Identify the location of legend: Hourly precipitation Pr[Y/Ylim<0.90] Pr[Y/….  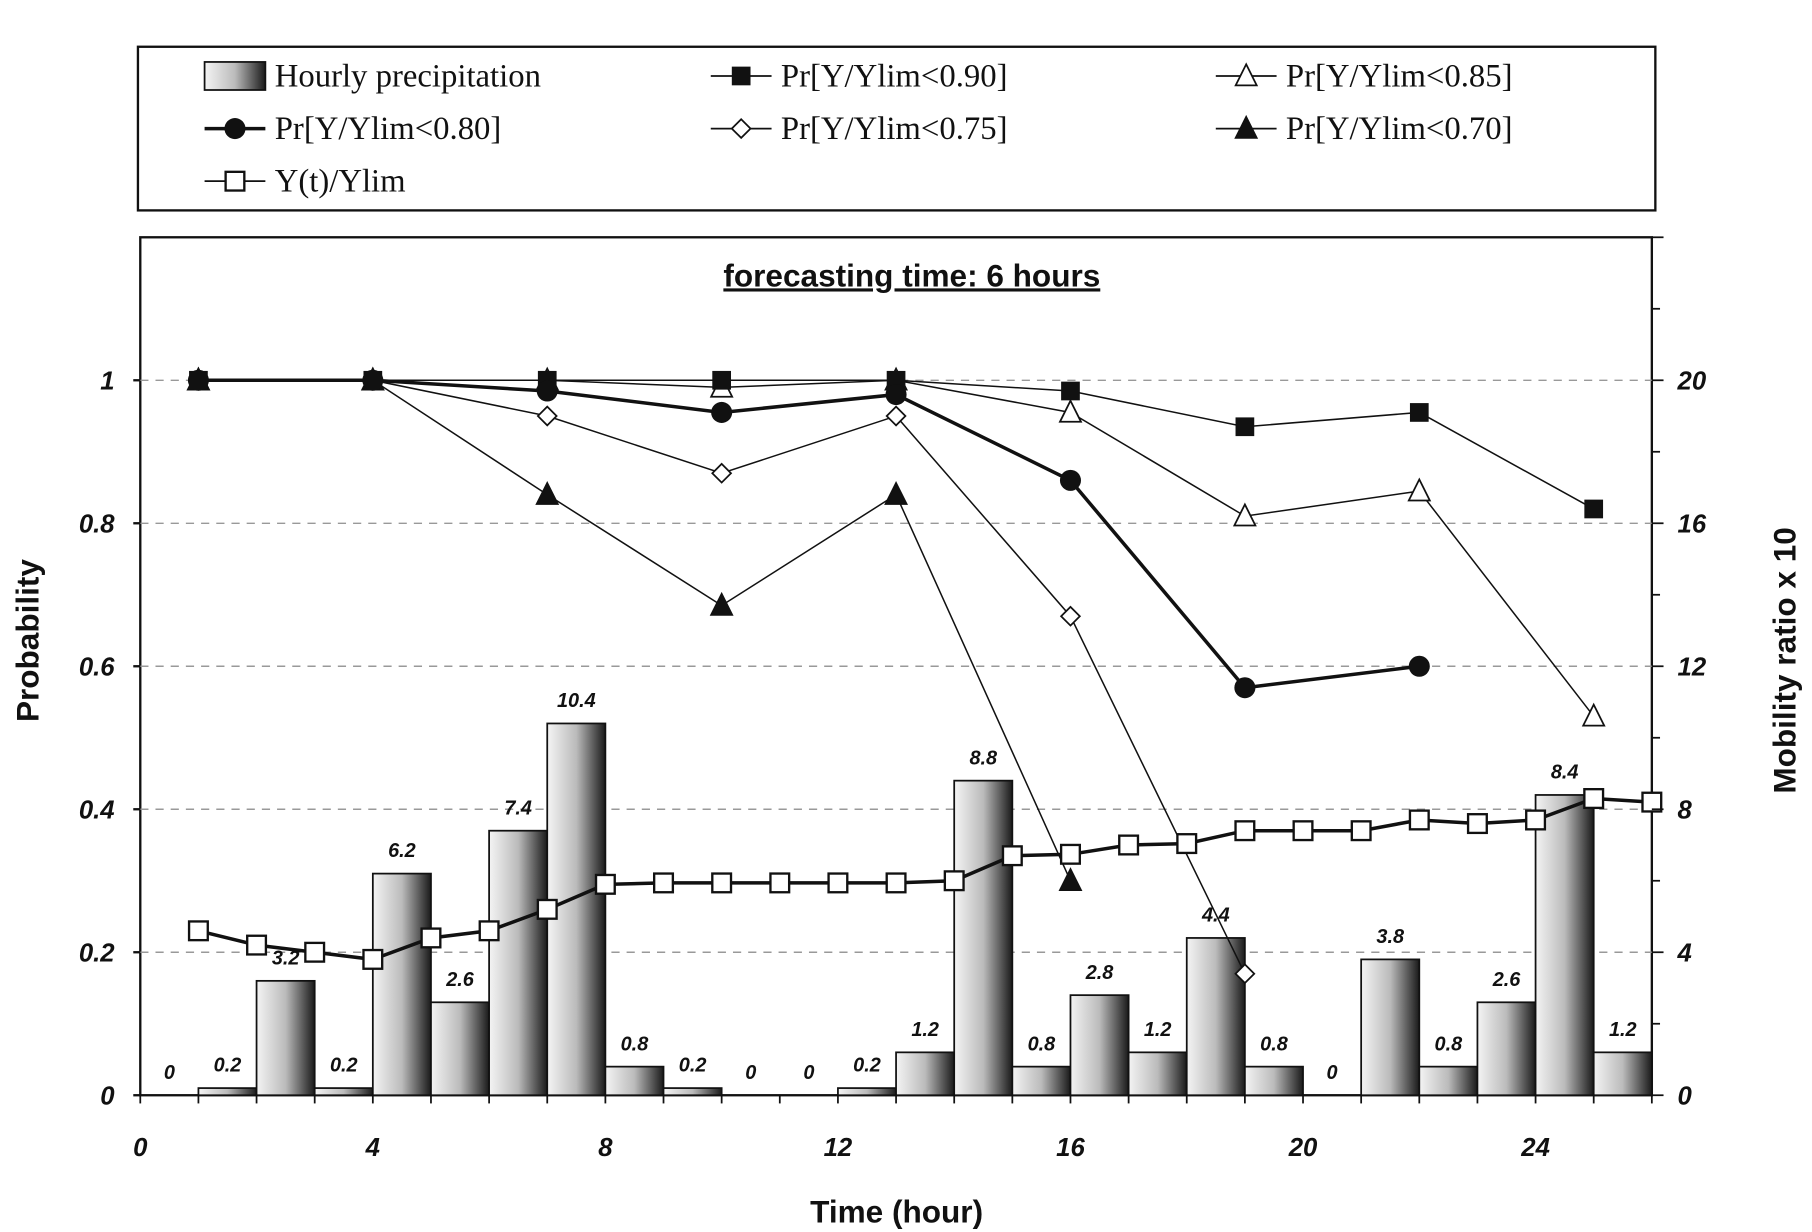
(858, 129).